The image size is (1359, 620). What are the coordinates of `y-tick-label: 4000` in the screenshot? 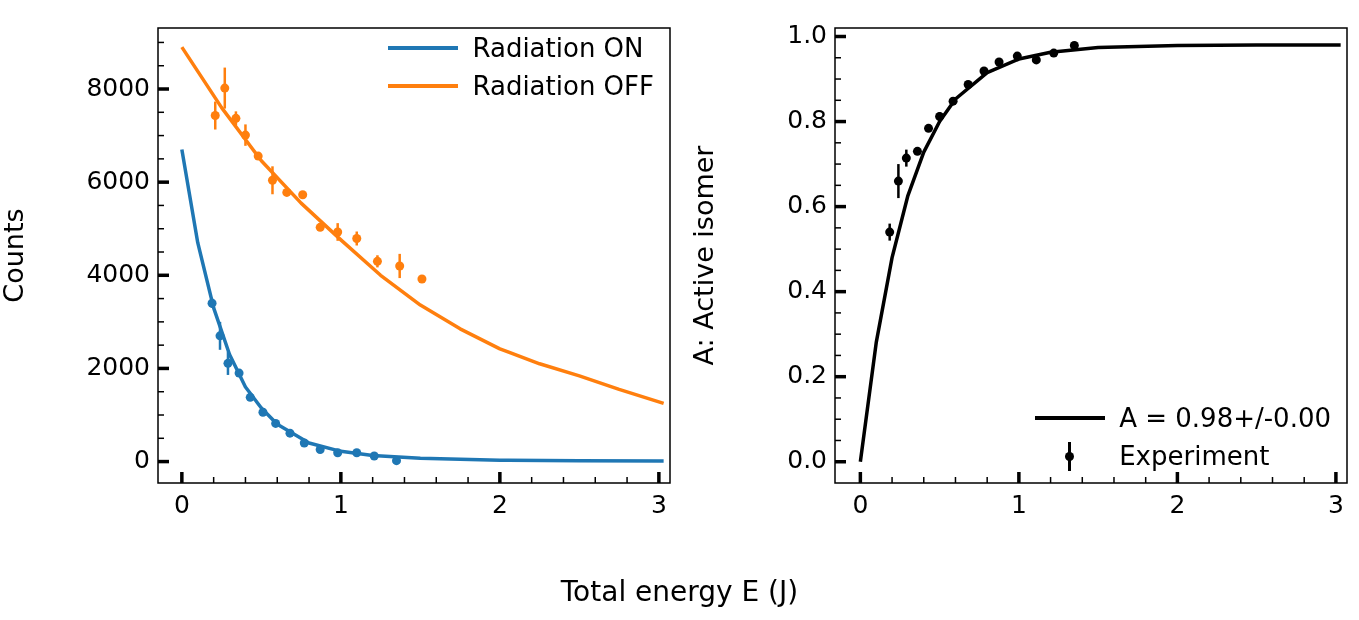 It's located at (118, 273).